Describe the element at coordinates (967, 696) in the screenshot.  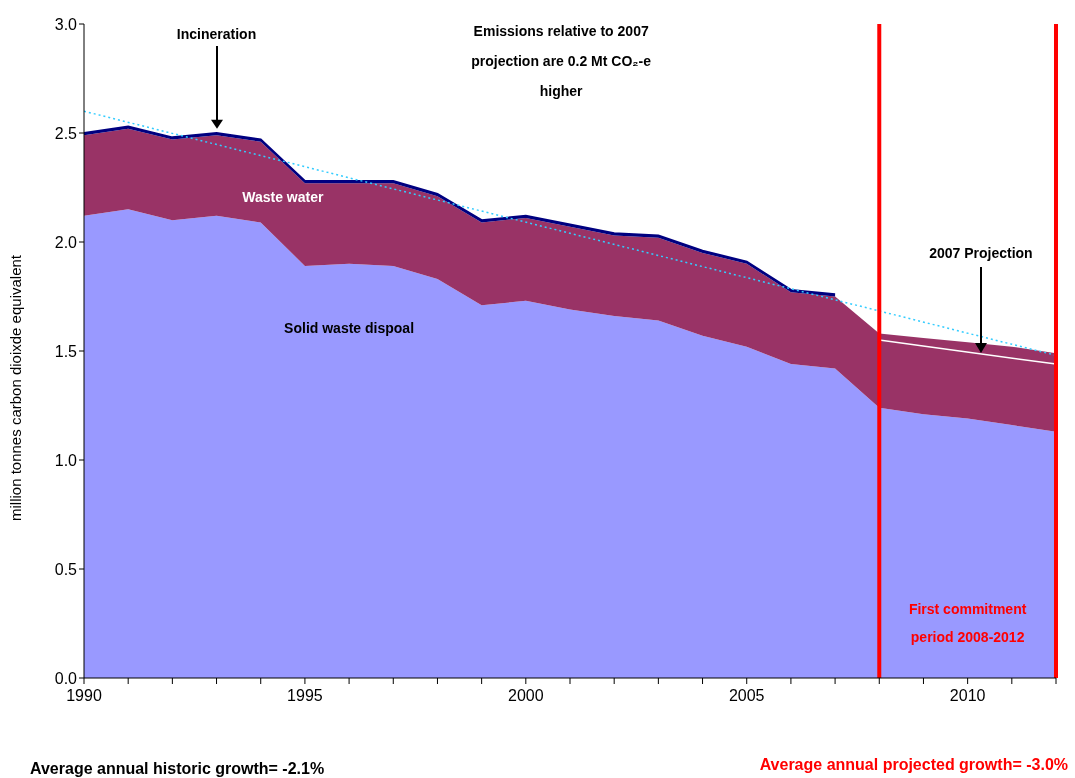
I see `x-tick-label: 2010` at that location.